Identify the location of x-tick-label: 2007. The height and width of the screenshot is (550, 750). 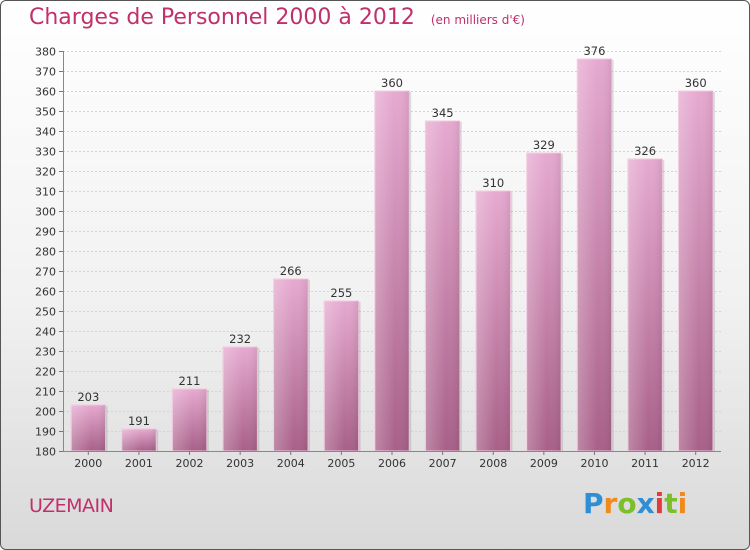
(443, 463).